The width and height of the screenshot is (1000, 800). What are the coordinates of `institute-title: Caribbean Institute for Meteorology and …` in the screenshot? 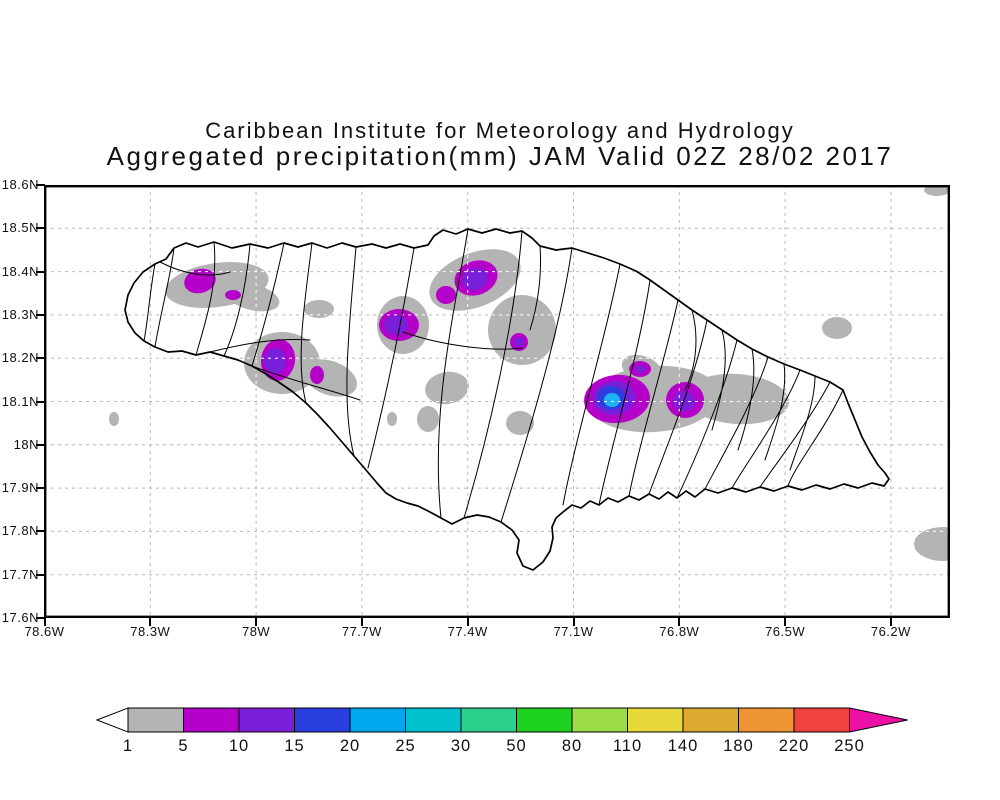 It's located at (500, 130).